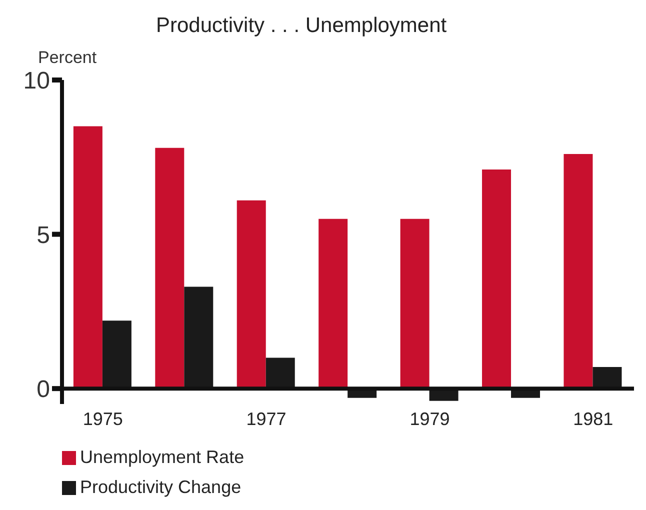 The height and width of the screenshot is (510, 646). I want to click on y-tick-label: 0, so click(43, 390).